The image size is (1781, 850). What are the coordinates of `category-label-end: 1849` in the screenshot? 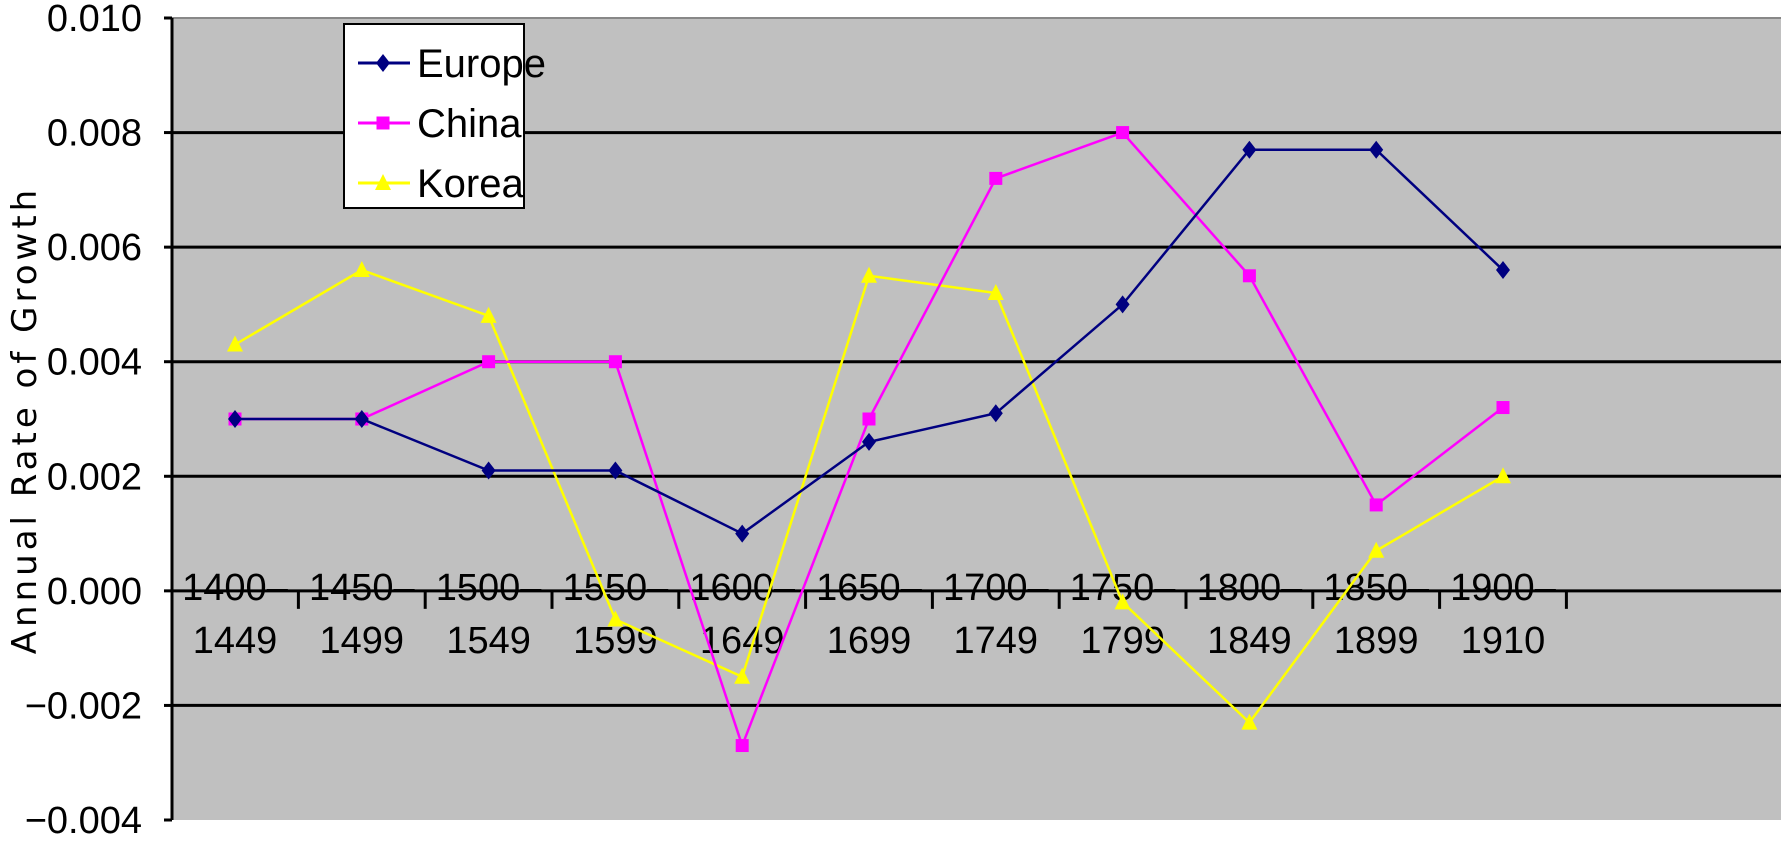 It's located at (1249, 641).